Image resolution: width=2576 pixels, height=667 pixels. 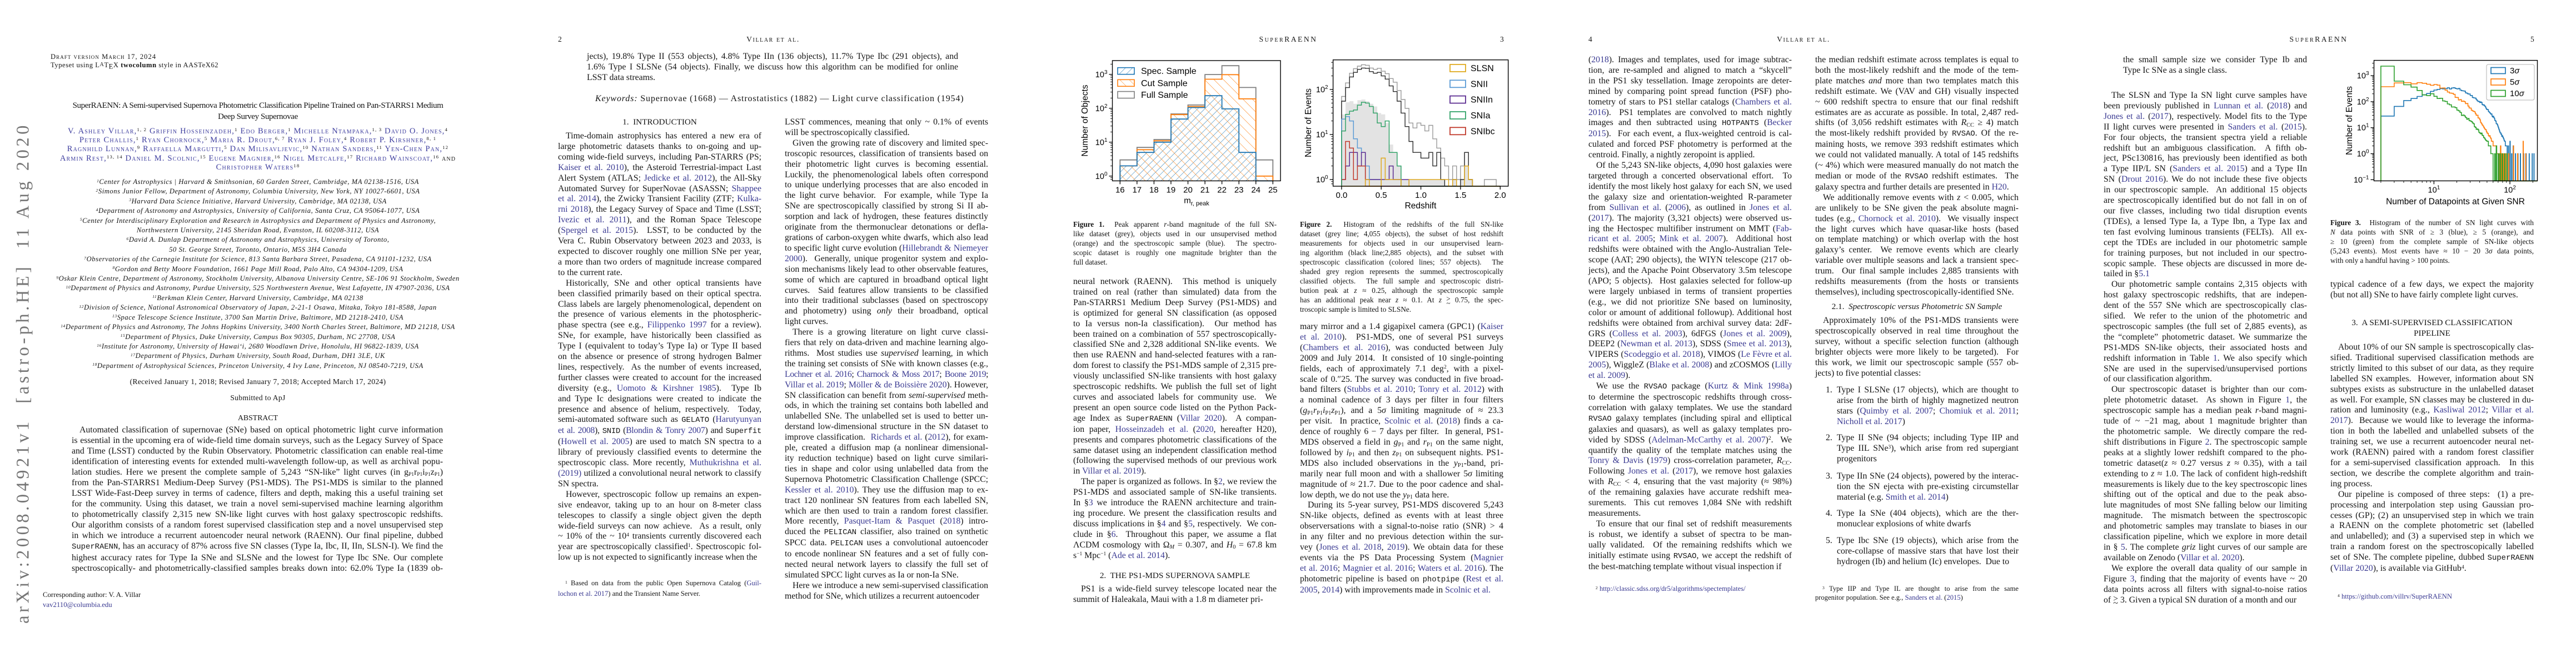 I want to click on svg-text: 17, so click(x=1137, y=190).